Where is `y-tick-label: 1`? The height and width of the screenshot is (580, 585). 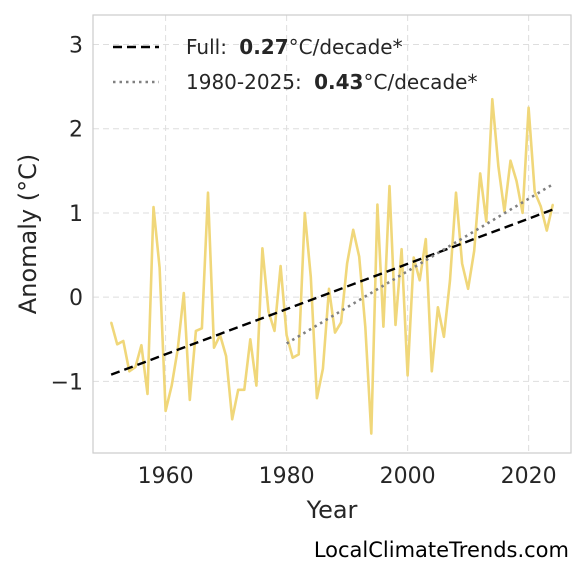 y-tick-label: 1 is located at coordinates (76, 214).